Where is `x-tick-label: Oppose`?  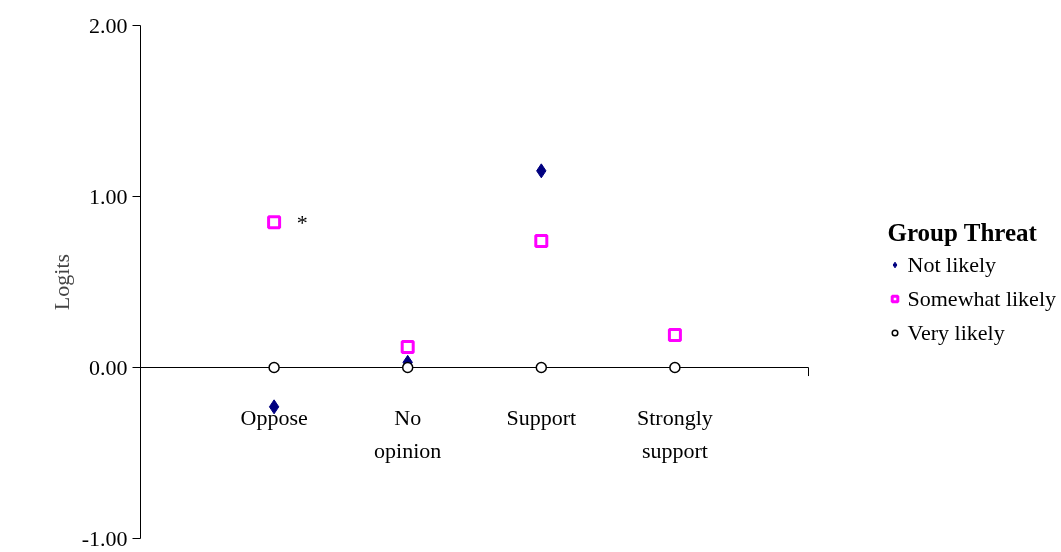 x-tick-label: Oppose is located at coordinates (274, 418).